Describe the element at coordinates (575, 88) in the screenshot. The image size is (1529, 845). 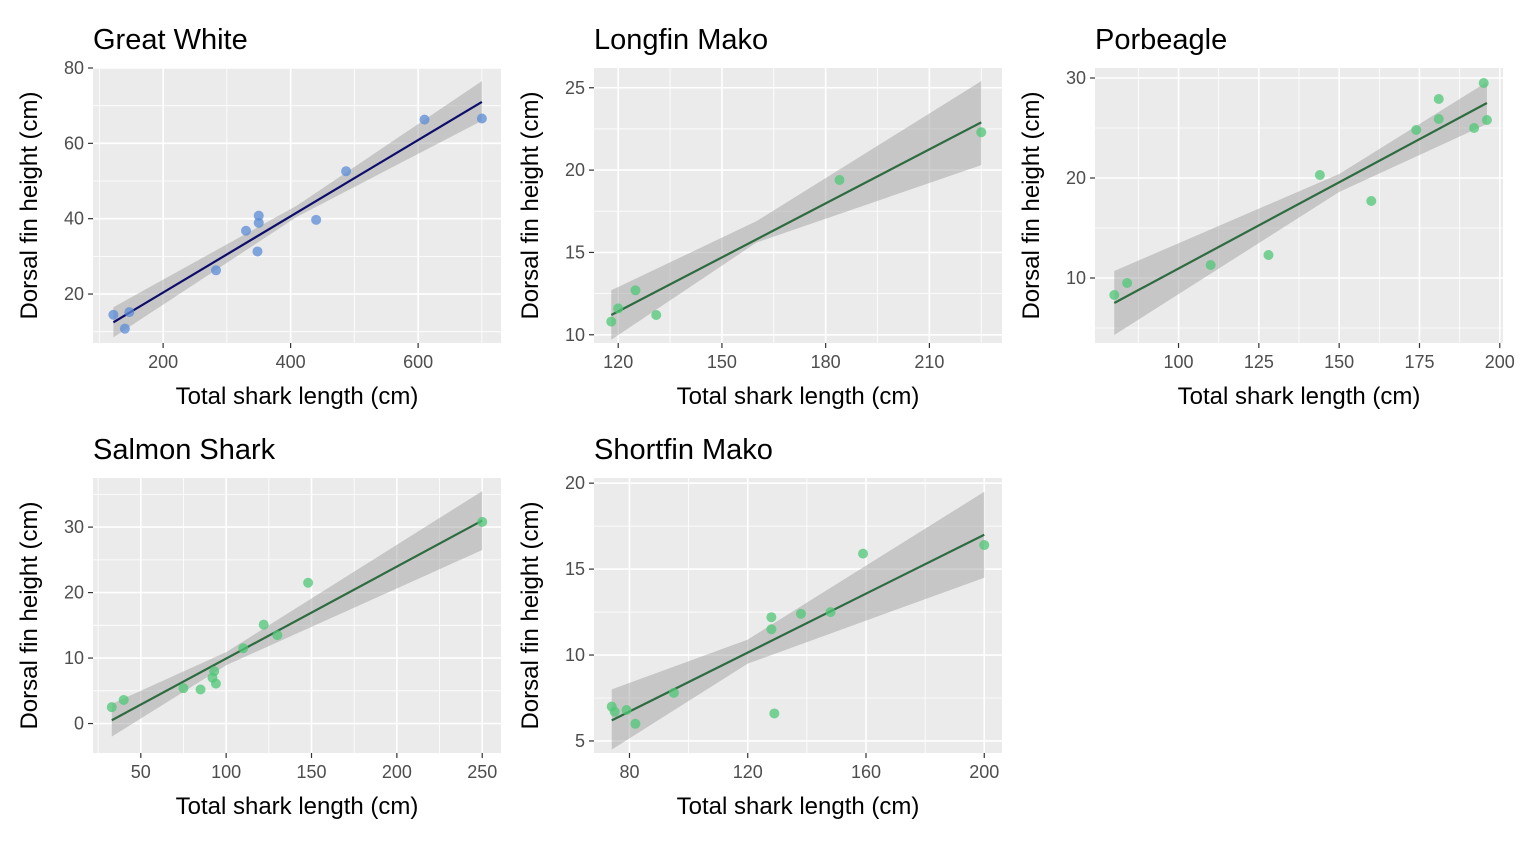
I see `y-tick-label: 25` at that location.